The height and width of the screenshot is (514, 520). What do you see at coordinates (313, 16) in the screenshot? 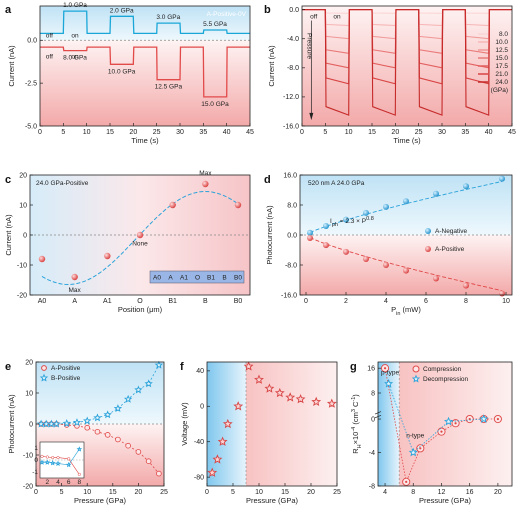
I see `annotation-off: off` at bounding box center [313, 16].